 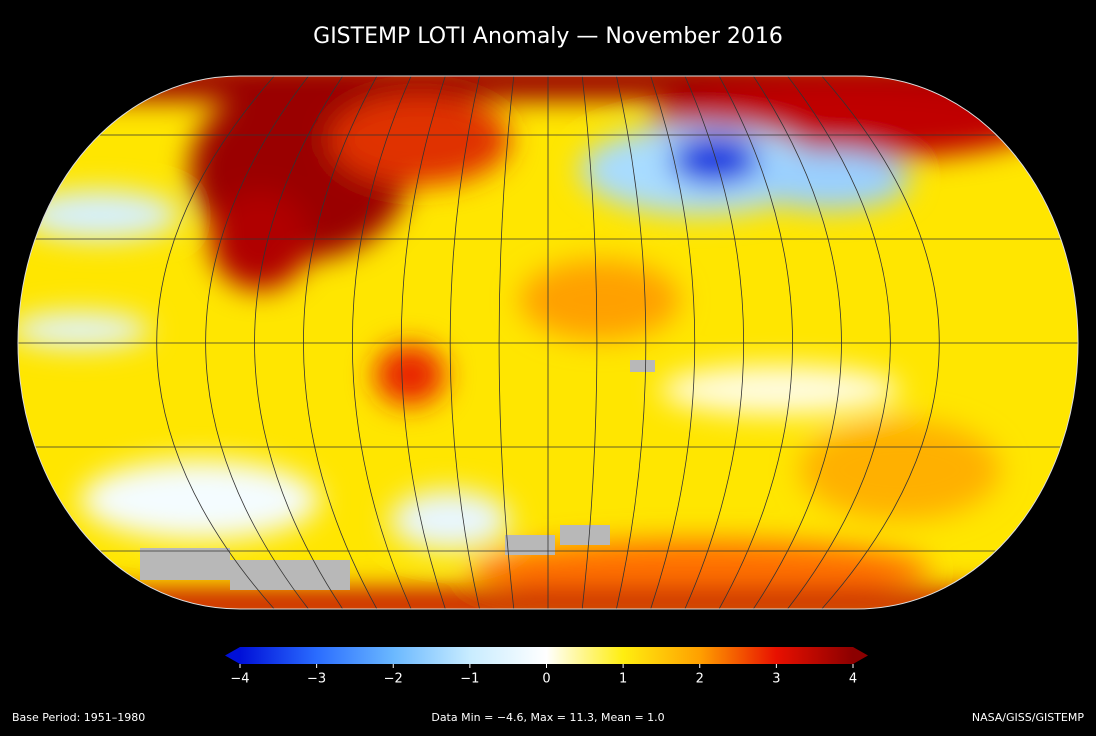 I want to click on colorbar: −4 −3 −2 −1 0 1 2 3 4, so click(x=546, y=667).